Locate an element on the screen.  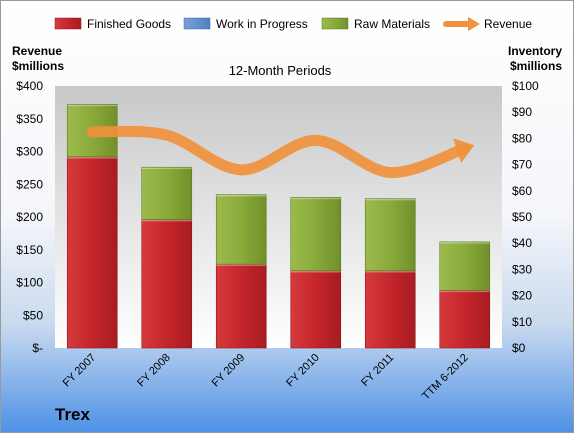
revenue-line-group is located at coordinates (280, 151).